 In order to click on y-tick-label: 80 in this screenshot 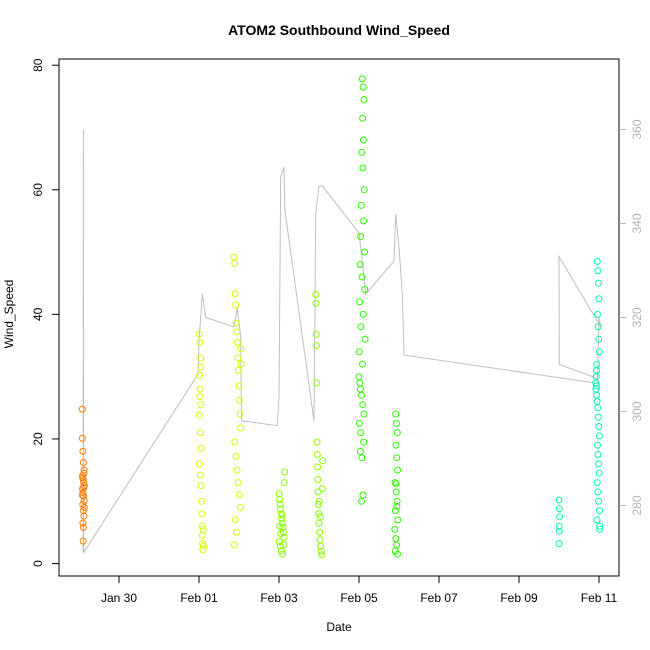, I will do `click(38, 65)`.